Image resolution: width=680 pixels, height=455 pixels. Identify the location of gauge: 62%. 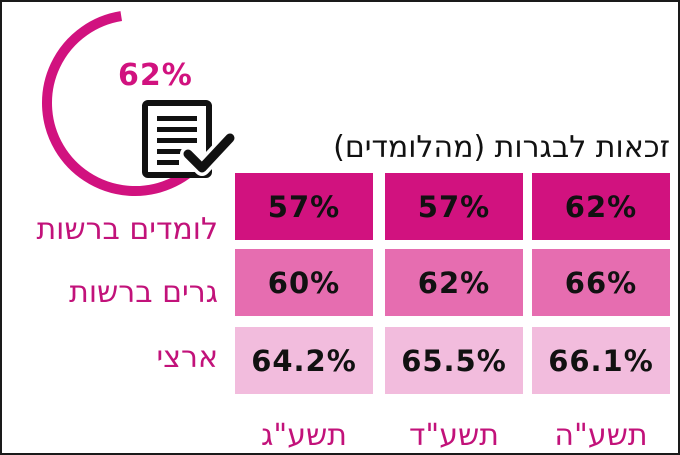
(136, 103).